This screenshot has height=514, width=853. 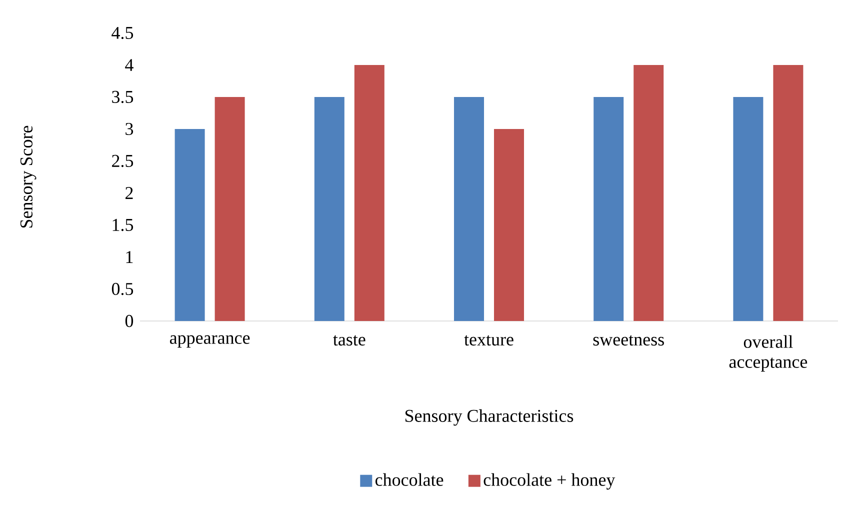 What do you see at coordinates (123, 161) in the screenshot?
I see `y-tick-label: 2.5` at bounding box center [123, 161].